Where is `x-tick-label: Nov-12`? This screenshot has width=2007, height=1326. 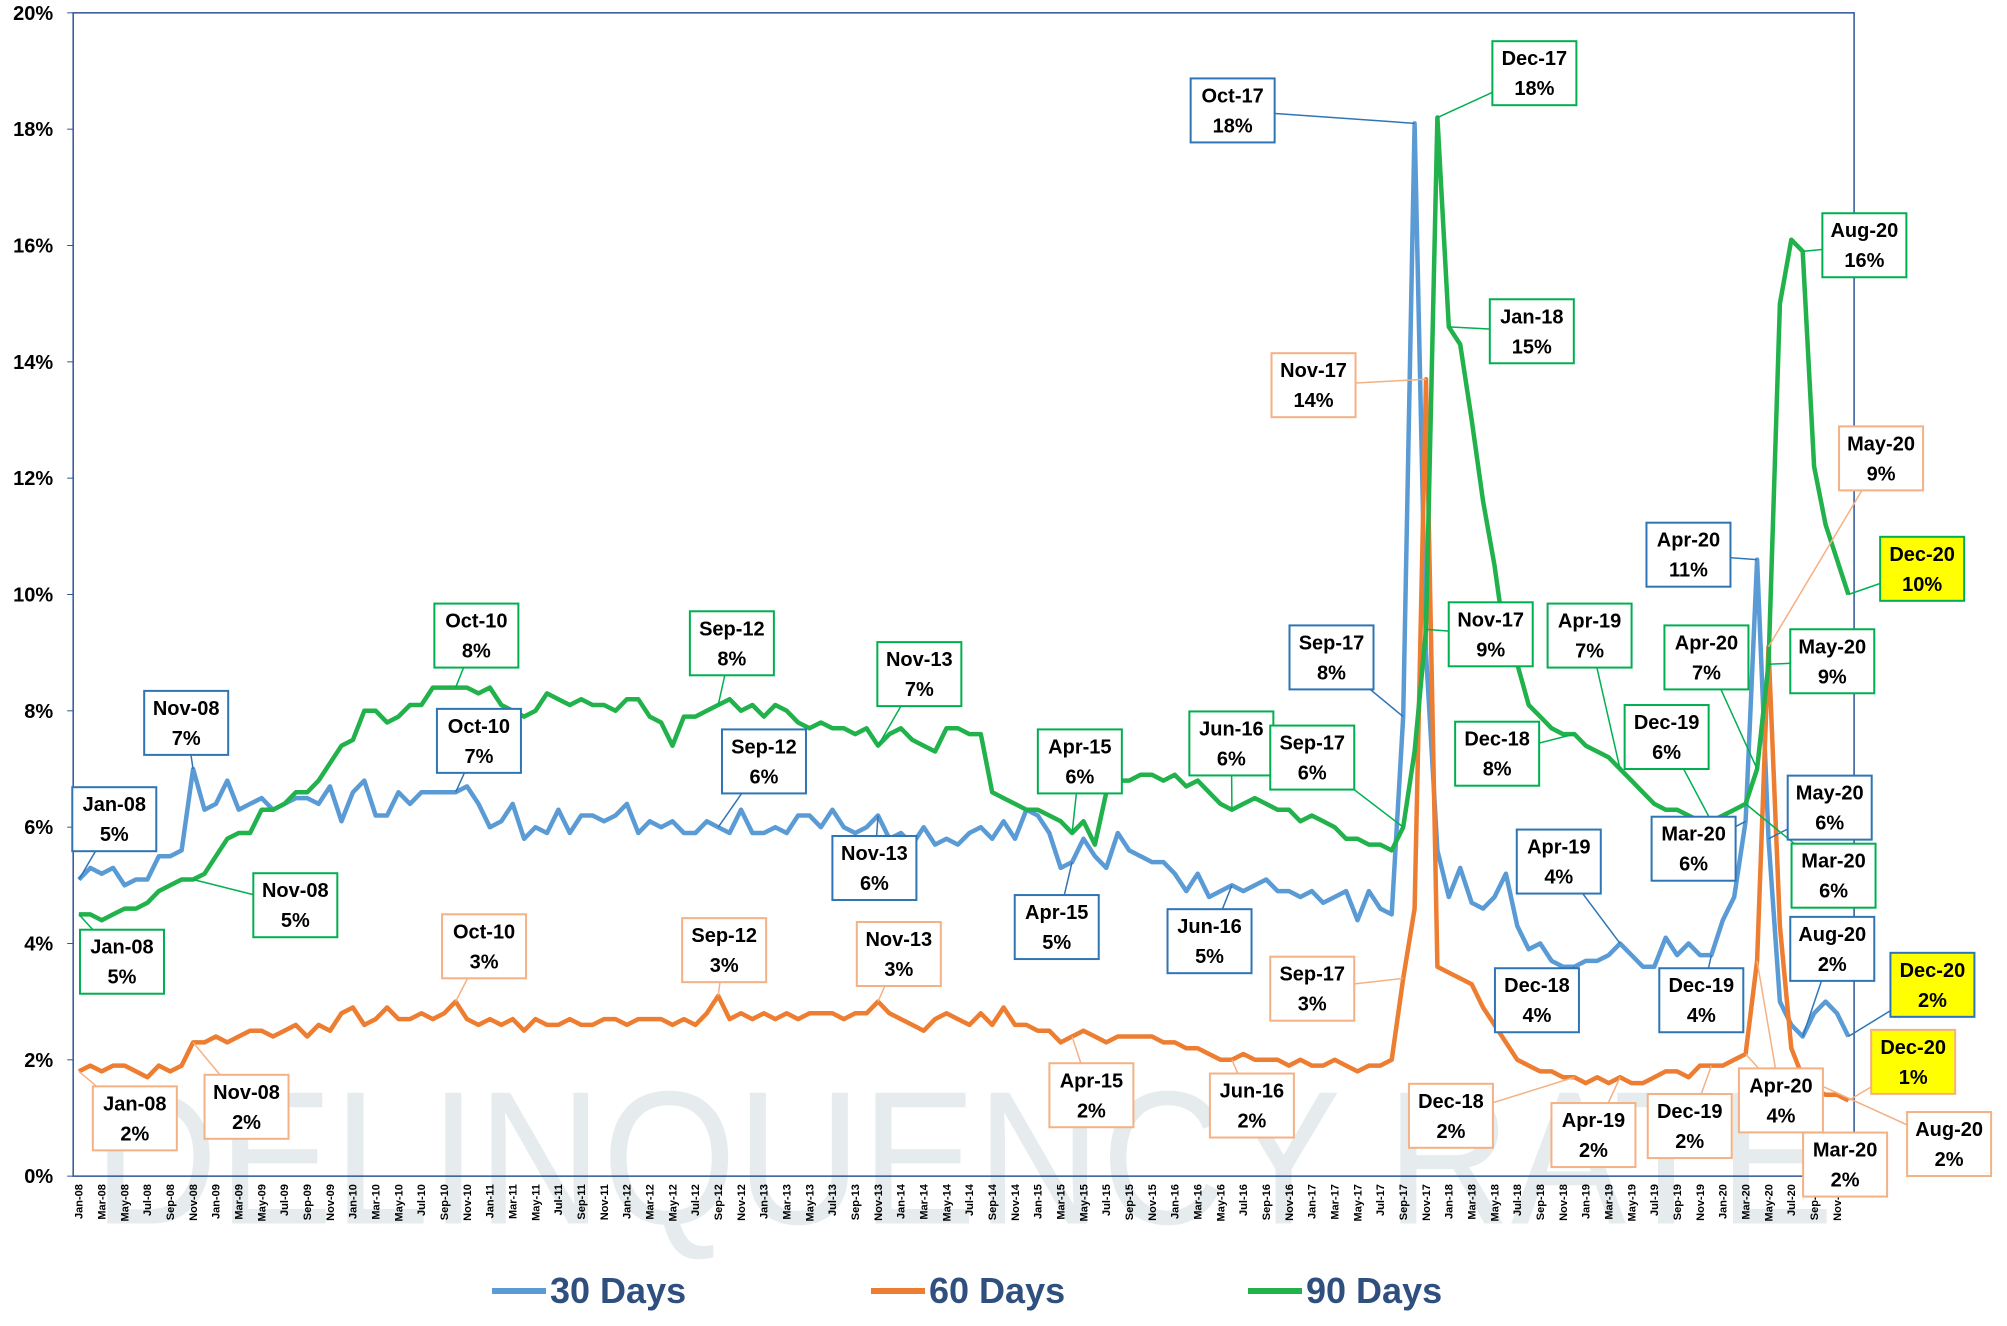
x-tick-label: Nov-12 is located at coordinates (742, 1202).